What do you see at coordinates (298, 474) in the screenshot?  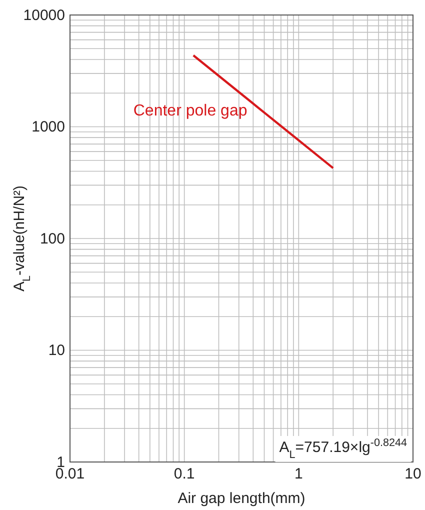 I see `x-tick-label: 1` at bounding box center [298, 474].